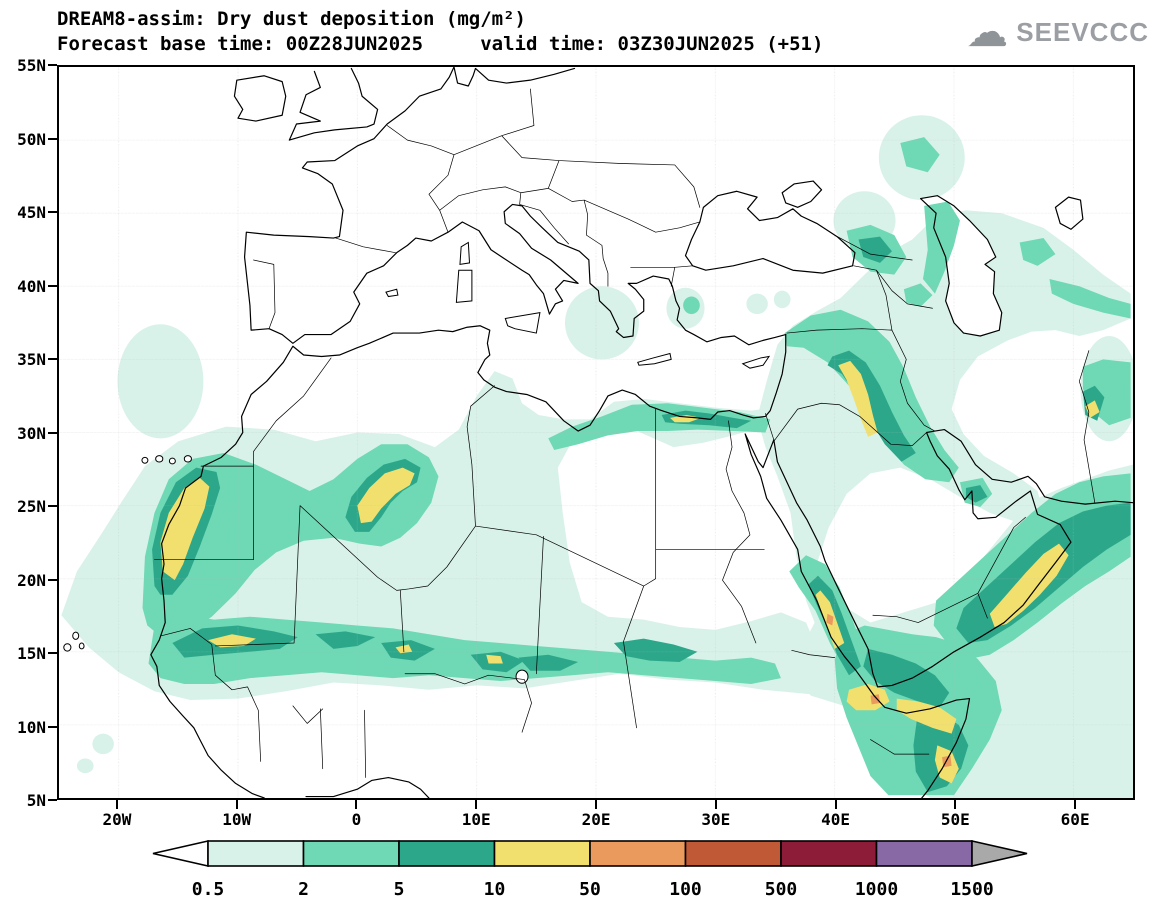 This screenshot has height=907, width=1165. Describe the element at coordinates (31, 580) in the screenshot. I see `lat-tick-label: 20N` at that location.